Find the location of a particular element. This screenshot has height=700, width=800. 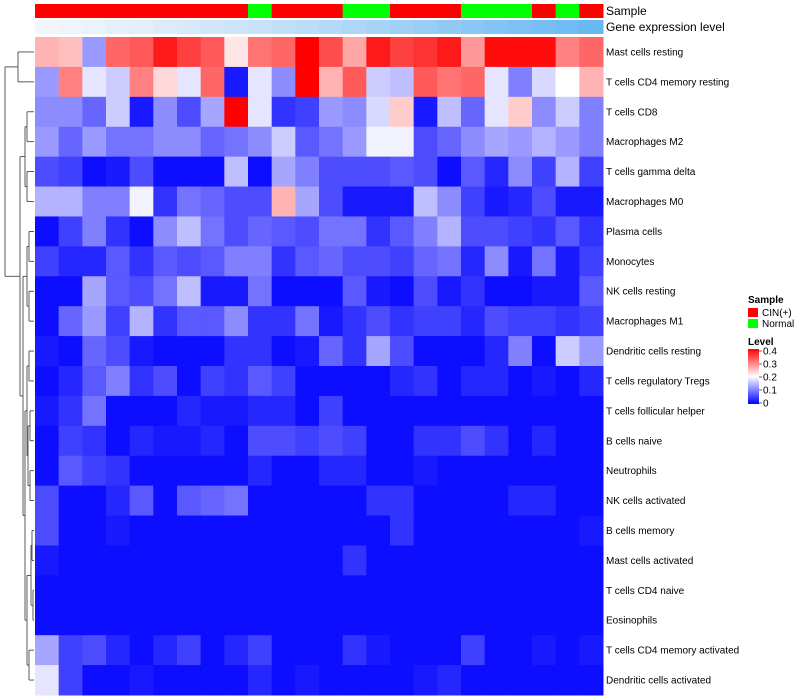

legend-swatch-cin is located at coordinates (753, 312).